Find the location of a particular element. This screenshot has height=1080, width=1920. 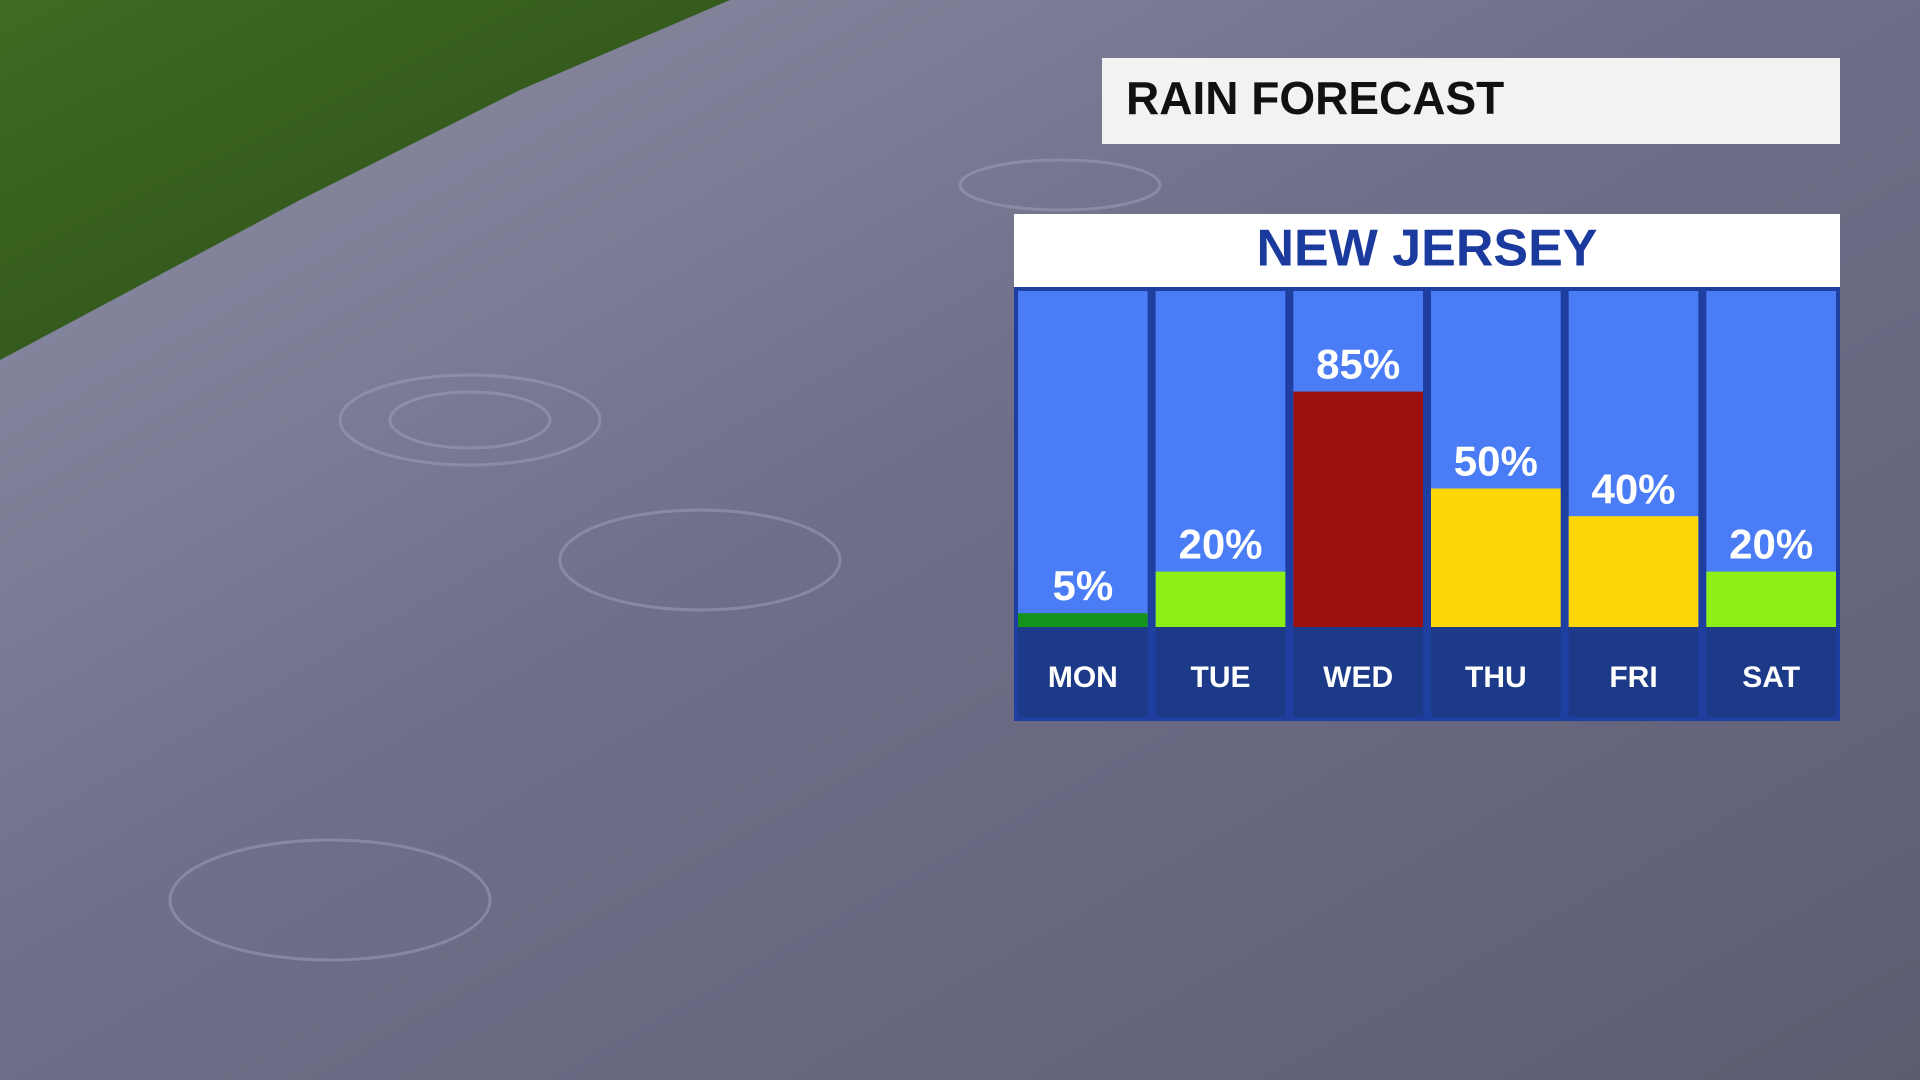

x-tick-label: SAT is located at coordinates (1771, 677).